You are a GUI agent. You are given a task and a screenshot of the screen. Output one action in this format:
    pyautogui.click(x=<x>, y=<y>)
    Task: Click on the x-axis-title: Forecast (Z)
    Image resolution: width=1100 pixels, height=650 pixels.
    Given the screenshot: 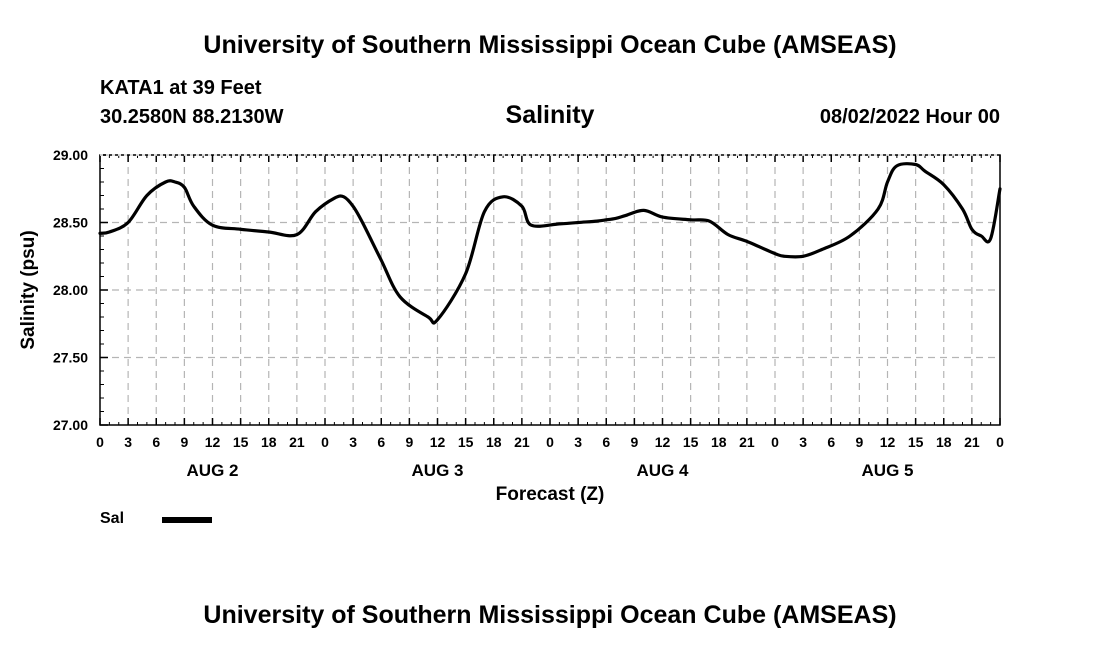 What is the action you would take?
    pyautogui.click(x=550, y=494)
    